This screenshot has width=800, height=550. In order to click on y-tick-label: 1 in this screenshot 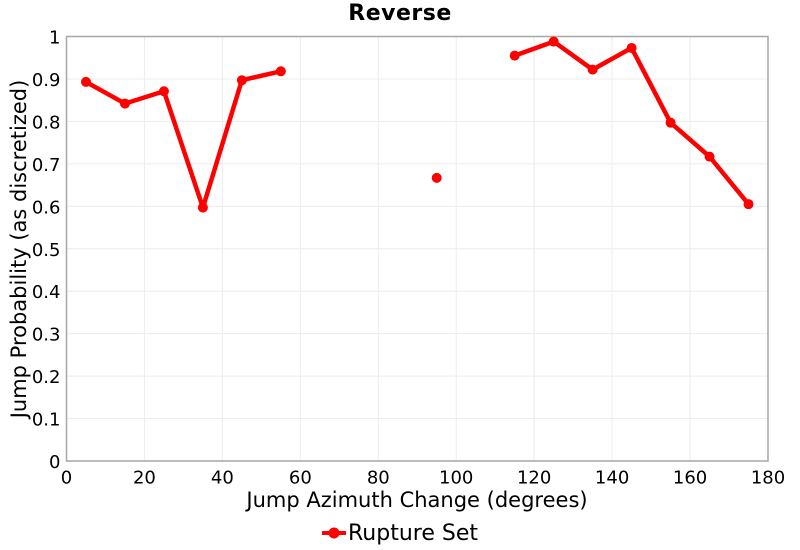, I will do `click(54, 38)`.